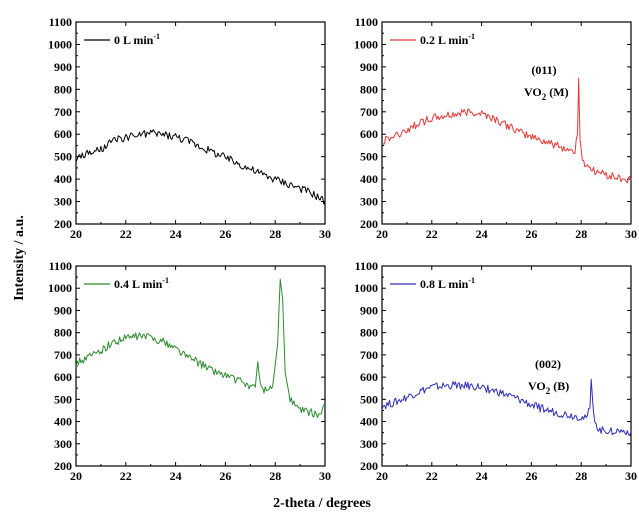  Describe the element at coordinates (141, 283) in the screenshot. I see `legend-label: 0.4 L min-1` at that location.